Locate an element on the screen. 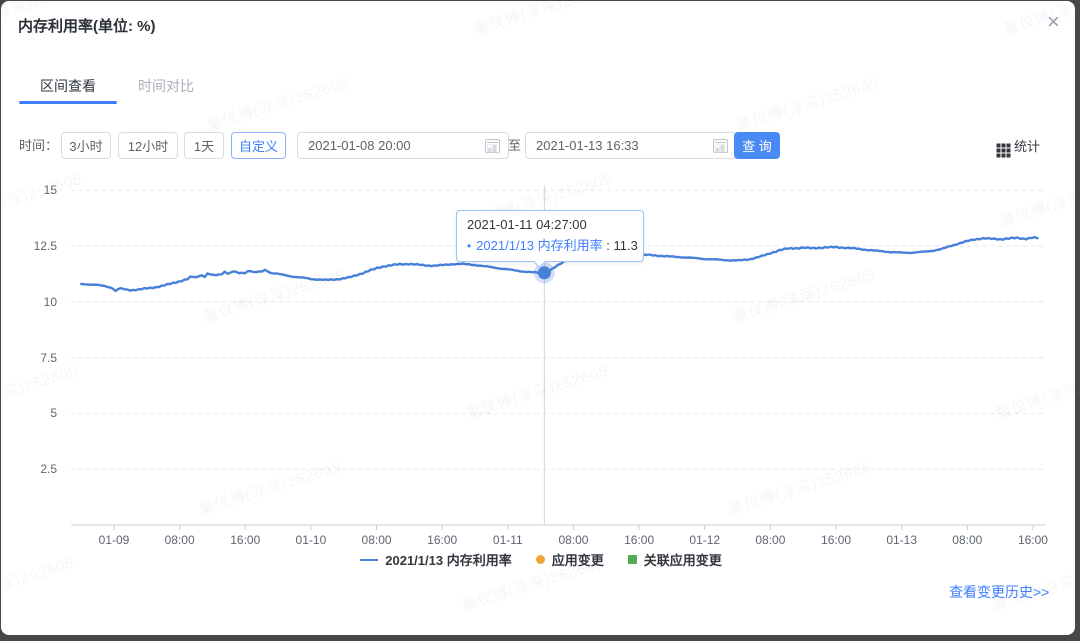  y-axis-tick-label: 12.5 is located at coordinates (45, 246).